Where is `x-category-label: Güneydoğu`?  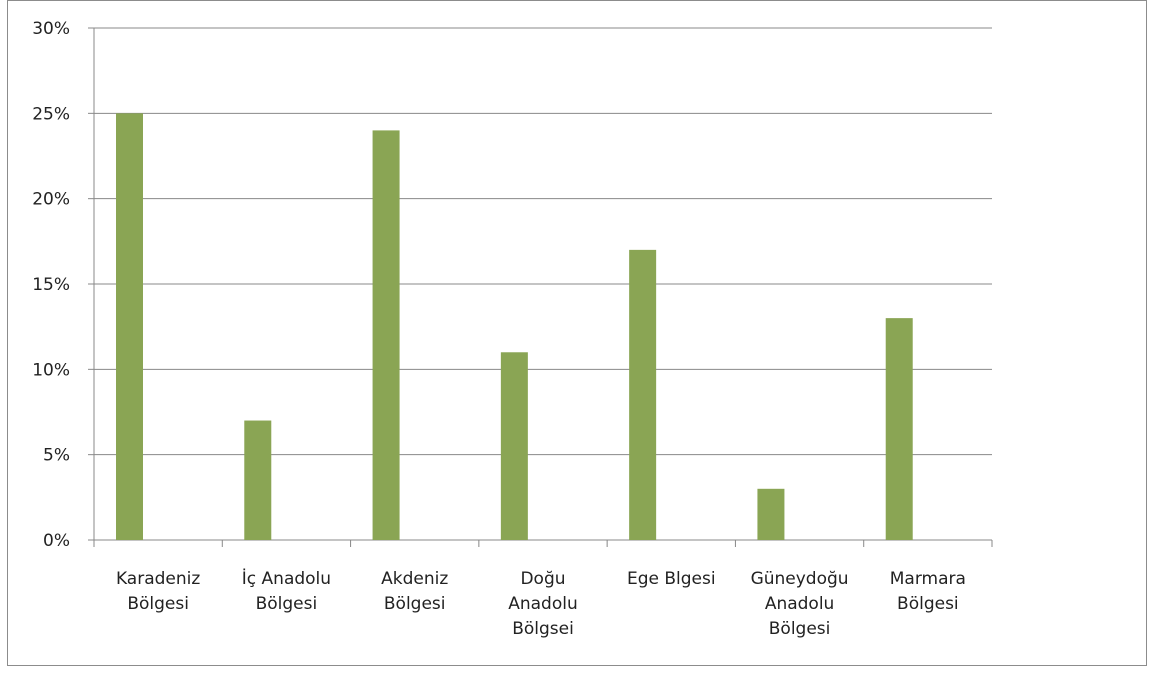
x-category-label: Güneydoğu is located at coordinates (800, 579).